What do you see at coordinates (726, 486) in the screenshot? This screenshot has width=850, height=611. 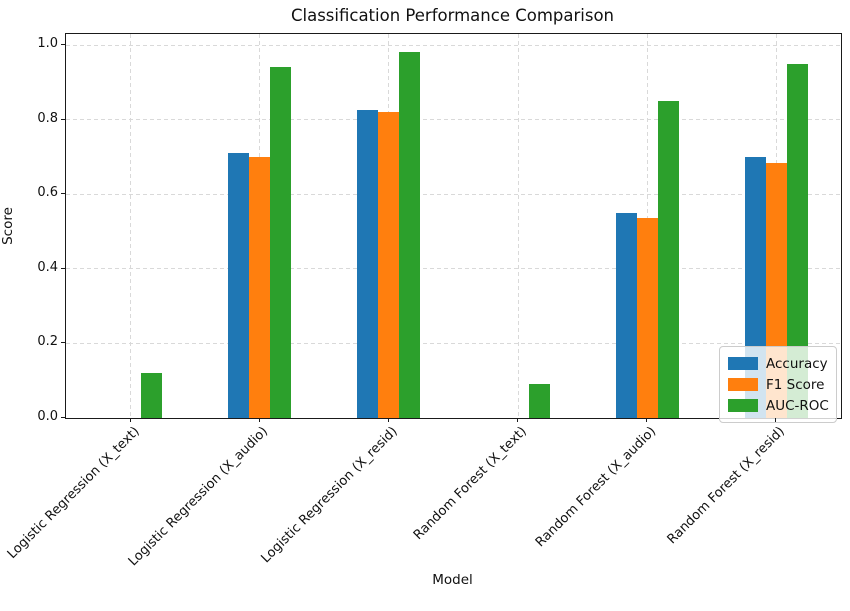 I see `x-tick-label: Random Forest (X_resid)` at bounding box center [726, 486].